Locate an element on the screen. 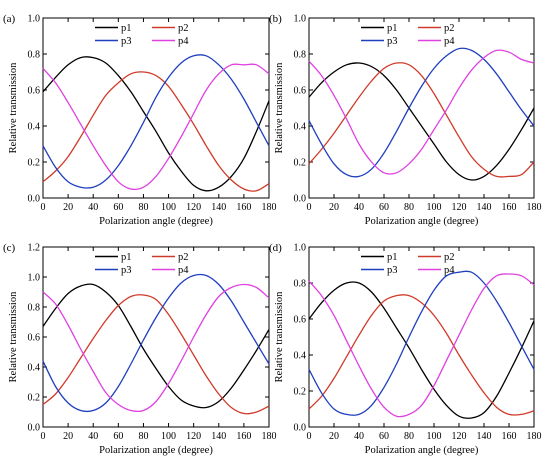 The height and width of the screenshot is (467, 554). panel-label: (b) is located at coordinates (275, 19).